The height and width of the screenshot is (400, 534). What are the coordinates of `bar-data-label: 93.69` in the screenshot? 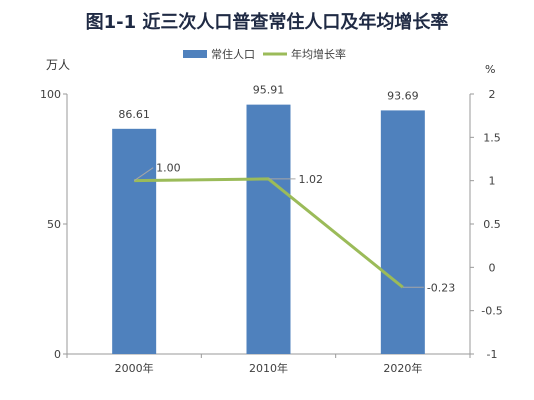 It's located at (403, 95).